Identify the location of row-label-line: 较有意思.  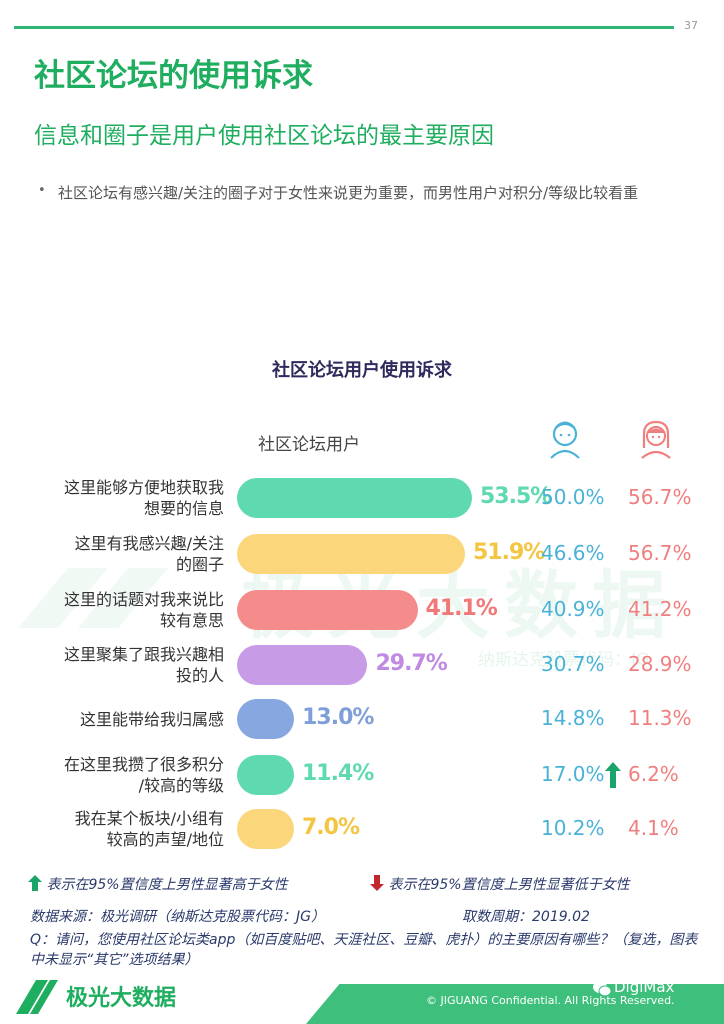
(191, 620).